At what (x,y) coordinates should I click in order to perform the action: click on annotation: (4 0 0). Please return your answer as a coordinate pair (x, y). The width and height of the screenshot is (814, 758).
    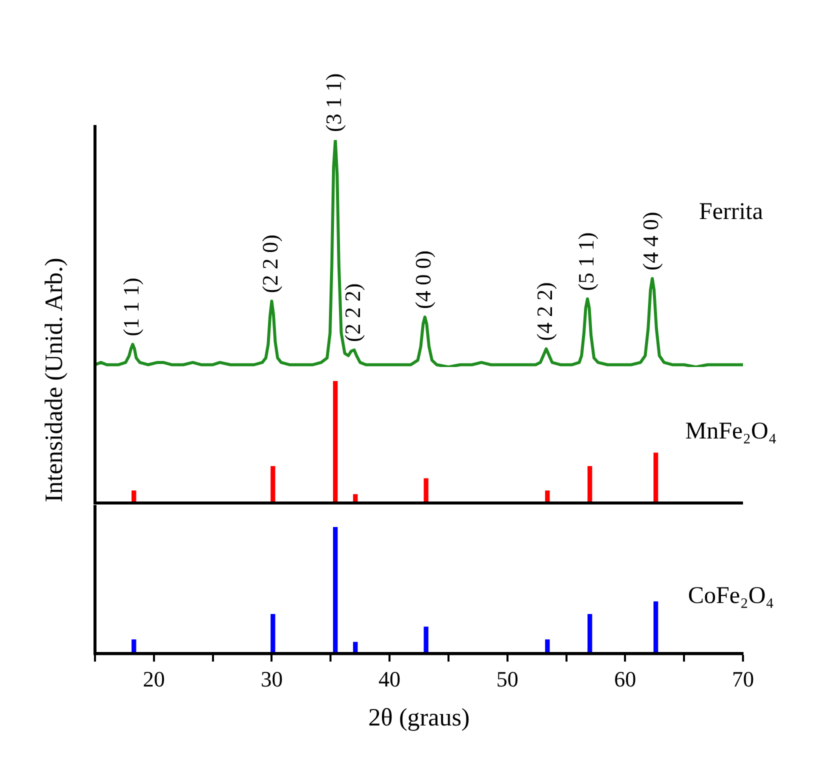
    Looking at the image, I should click on (423, 280).